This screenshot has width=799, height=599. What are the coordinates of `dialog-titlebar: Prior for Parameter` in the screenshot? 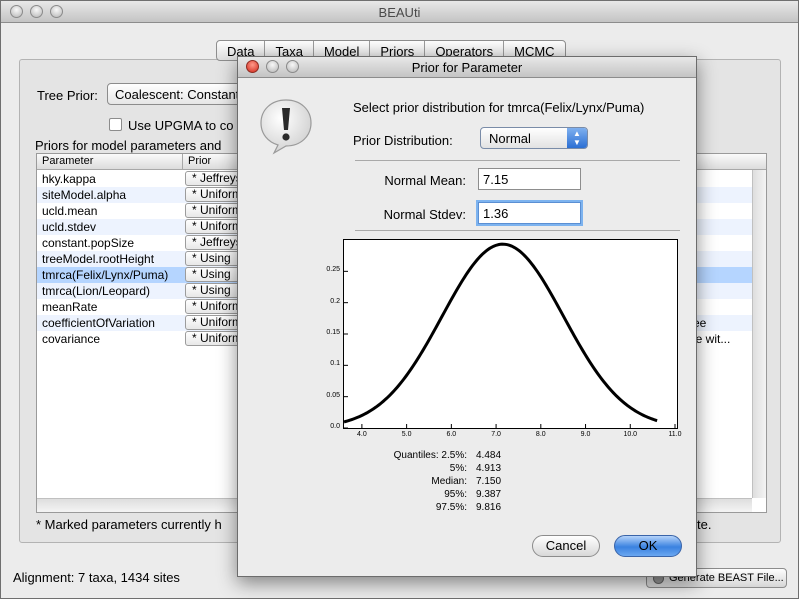 It's located at (467, 67).